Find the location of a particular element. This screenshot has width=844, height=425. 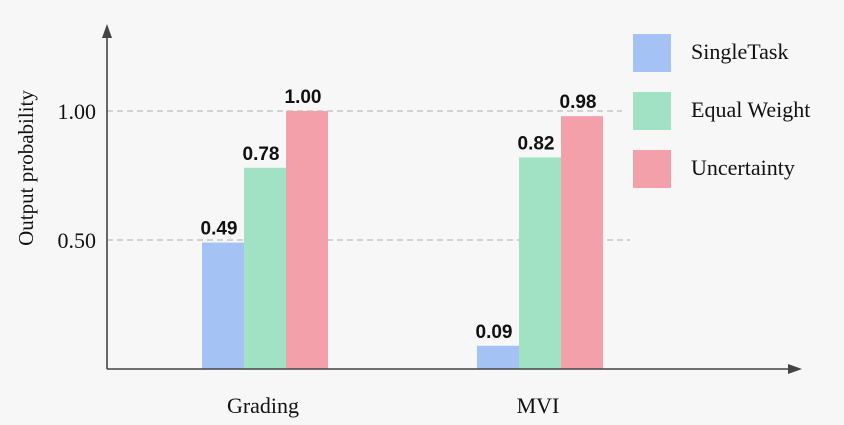

data-label: 0.82 is located at coordinates (536, 143).